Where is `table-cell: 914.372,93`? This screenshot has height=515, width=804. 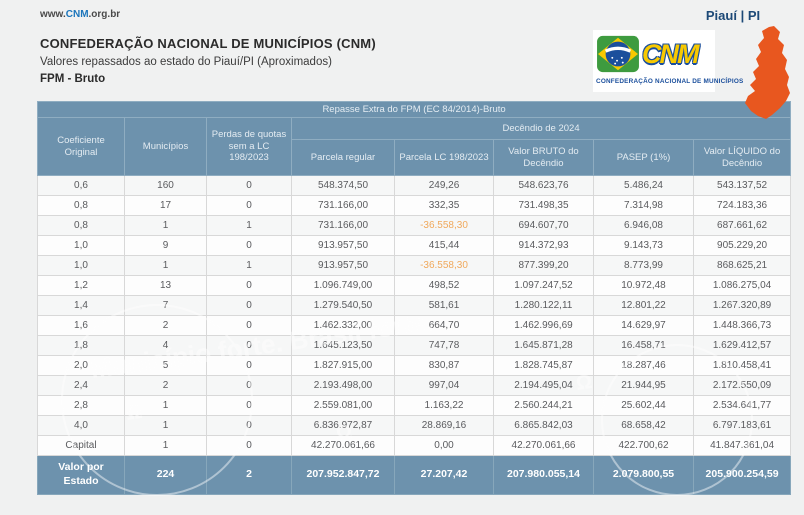 table-cell: 914.372,93 is located at coordinates (543, 245).